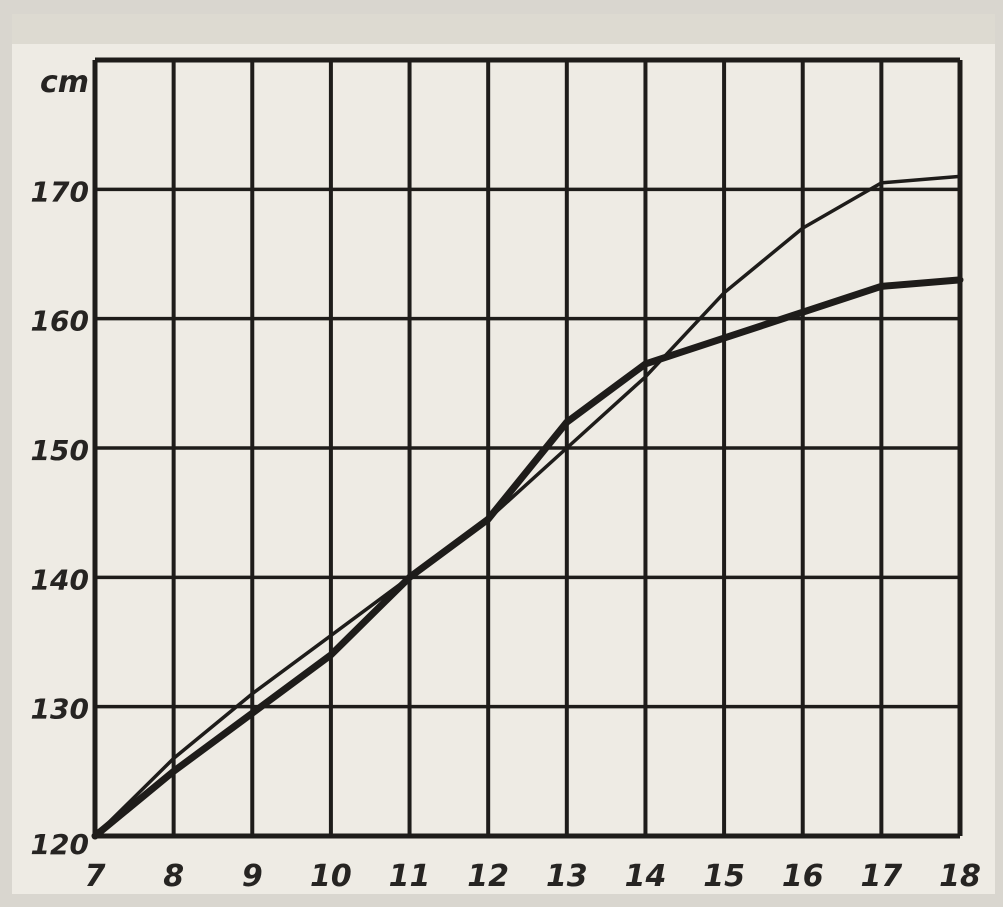 This screenshot has height=907, width=1003. Describe the element at coordinates (60, 450) in the screenshot. I see `y-tick-label: 150` at that location.